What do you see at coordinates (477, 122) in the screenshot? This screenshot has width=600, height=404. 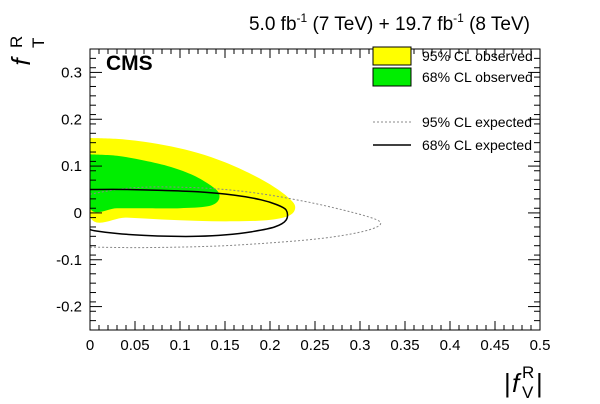 I see `legend-label: 95% CL expected` at bounding box center [477, 122].